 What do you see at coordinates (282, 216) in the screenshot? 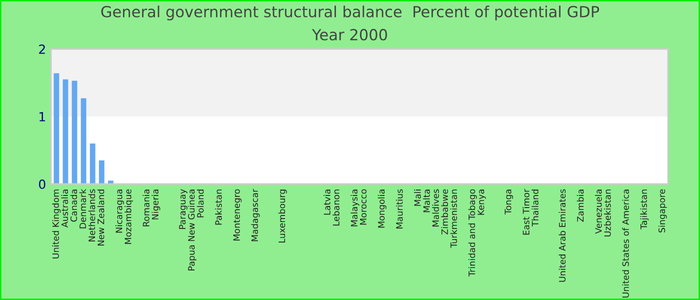
I see `x-tick-label: Luxembourg` at bounding box center [282, 216].